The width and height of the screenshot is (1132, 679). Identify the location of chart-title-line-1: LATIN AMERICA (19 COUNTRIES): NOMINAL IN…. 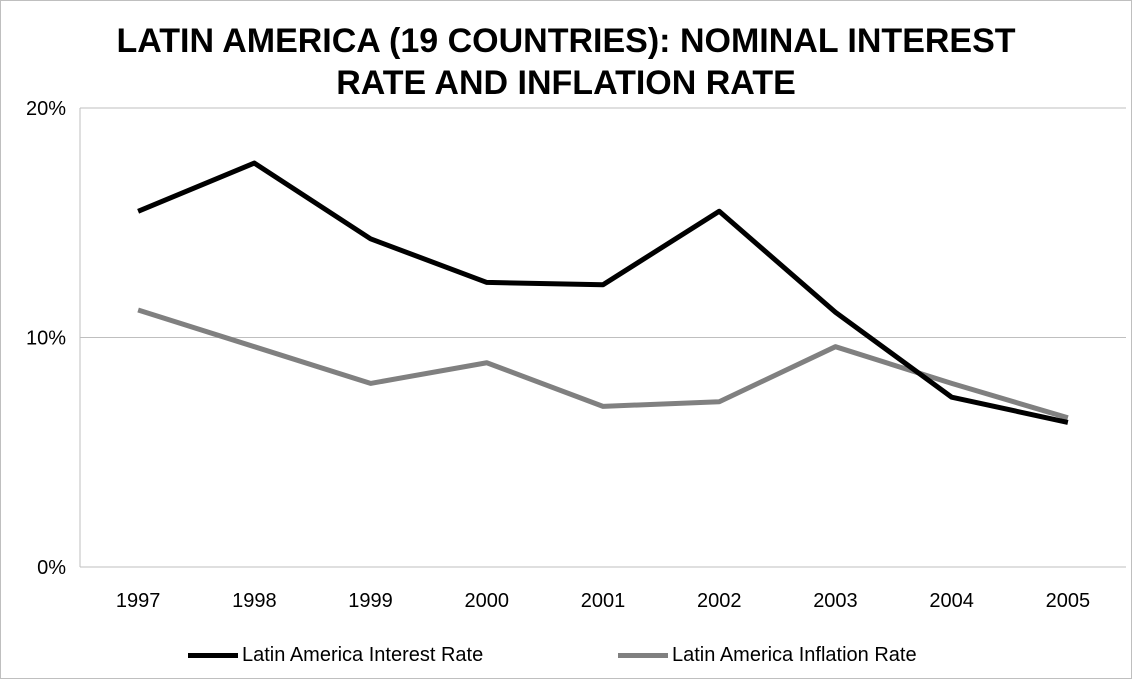
(566, 41).